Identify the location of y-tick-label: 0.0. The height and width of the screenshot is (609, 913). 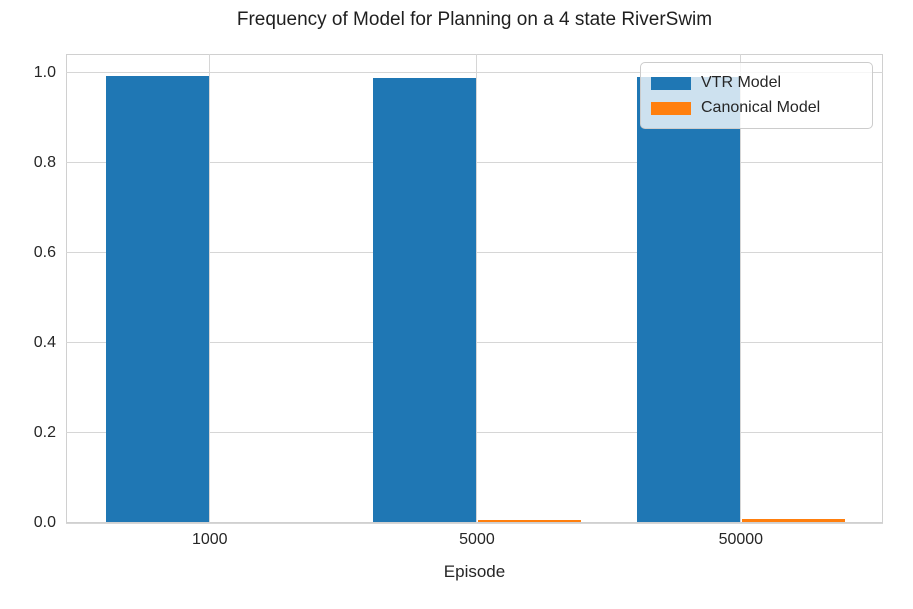
(44, 522).